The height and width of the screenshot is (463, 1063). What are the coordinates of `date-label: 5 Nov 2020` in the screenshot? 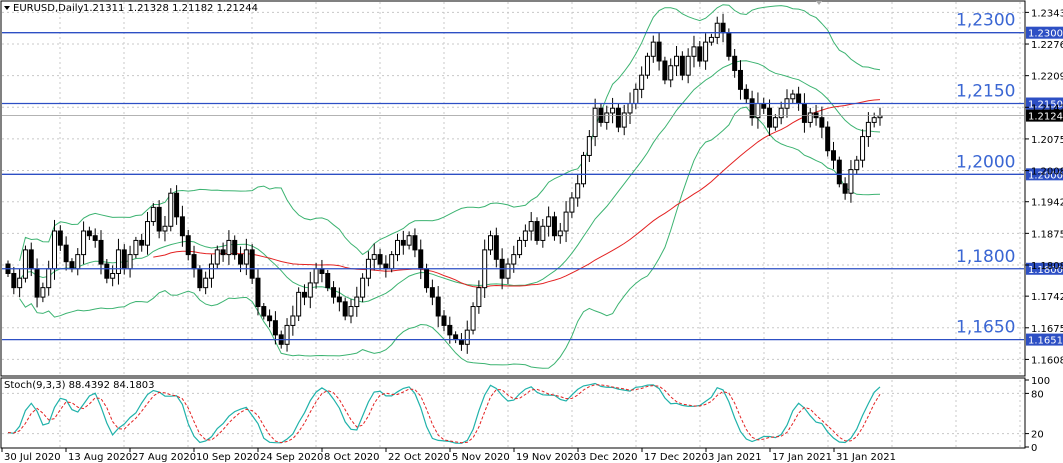 It's located at (481, 457).